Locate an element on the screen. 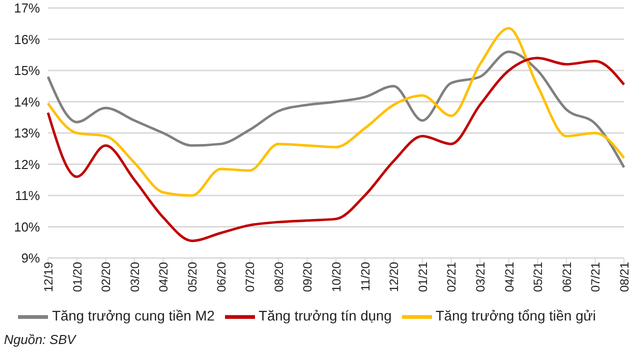  y-tick-label: 17% is located at coordinates (27, 8).